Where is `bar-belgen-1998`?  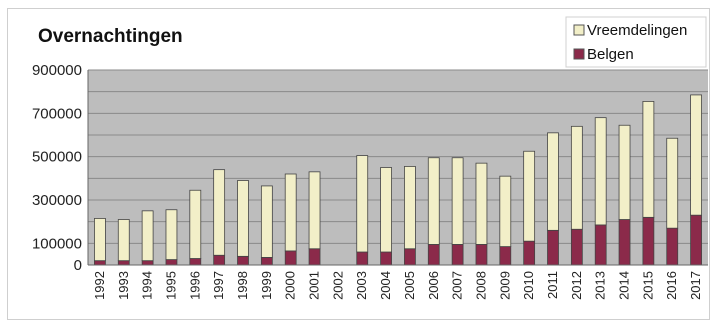 bar-belgen-1998 is located at coordinates (243, 260).